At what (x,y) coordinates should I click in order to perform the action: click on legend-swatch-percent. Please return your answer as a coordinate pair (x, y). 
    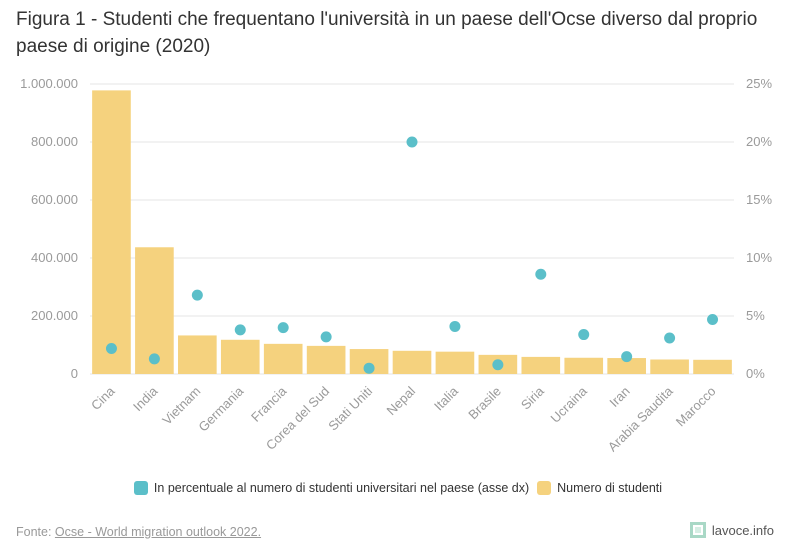
    Looking at the image, I should click on (140, 488).